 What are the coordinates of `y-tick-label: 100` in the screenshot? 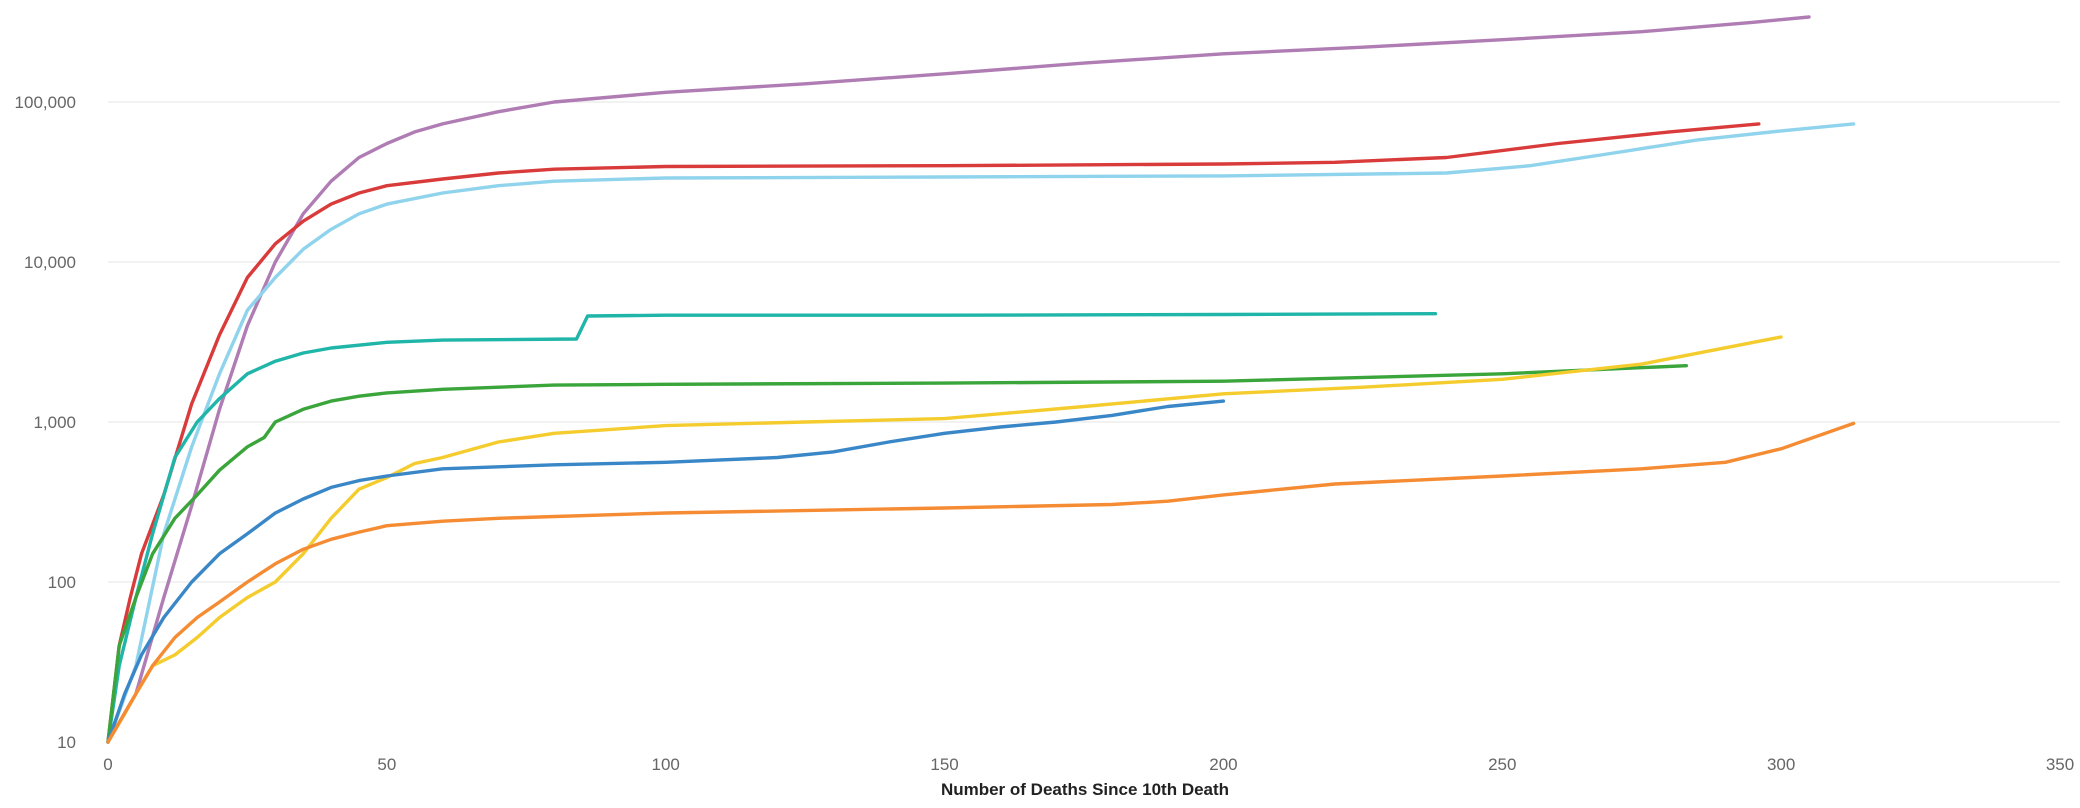 It's located at (62, 582).